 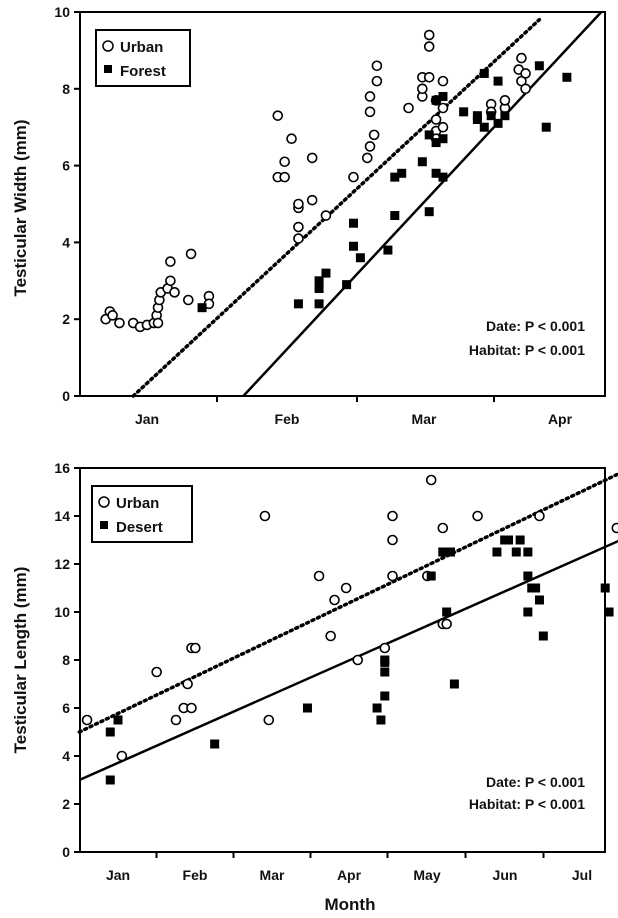 I want to click on chart-bottom-xtick-label: May, so click(x=426, y=875).